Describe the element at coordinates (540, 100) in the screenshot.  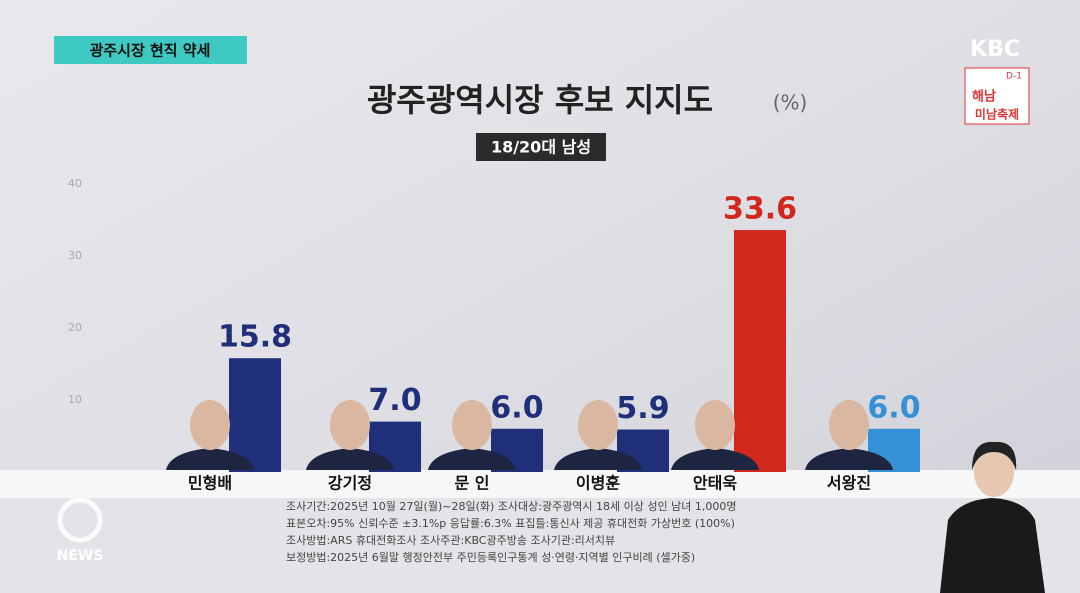
I see `chart-title: 광주광역시장 후보 지지도` at that location.